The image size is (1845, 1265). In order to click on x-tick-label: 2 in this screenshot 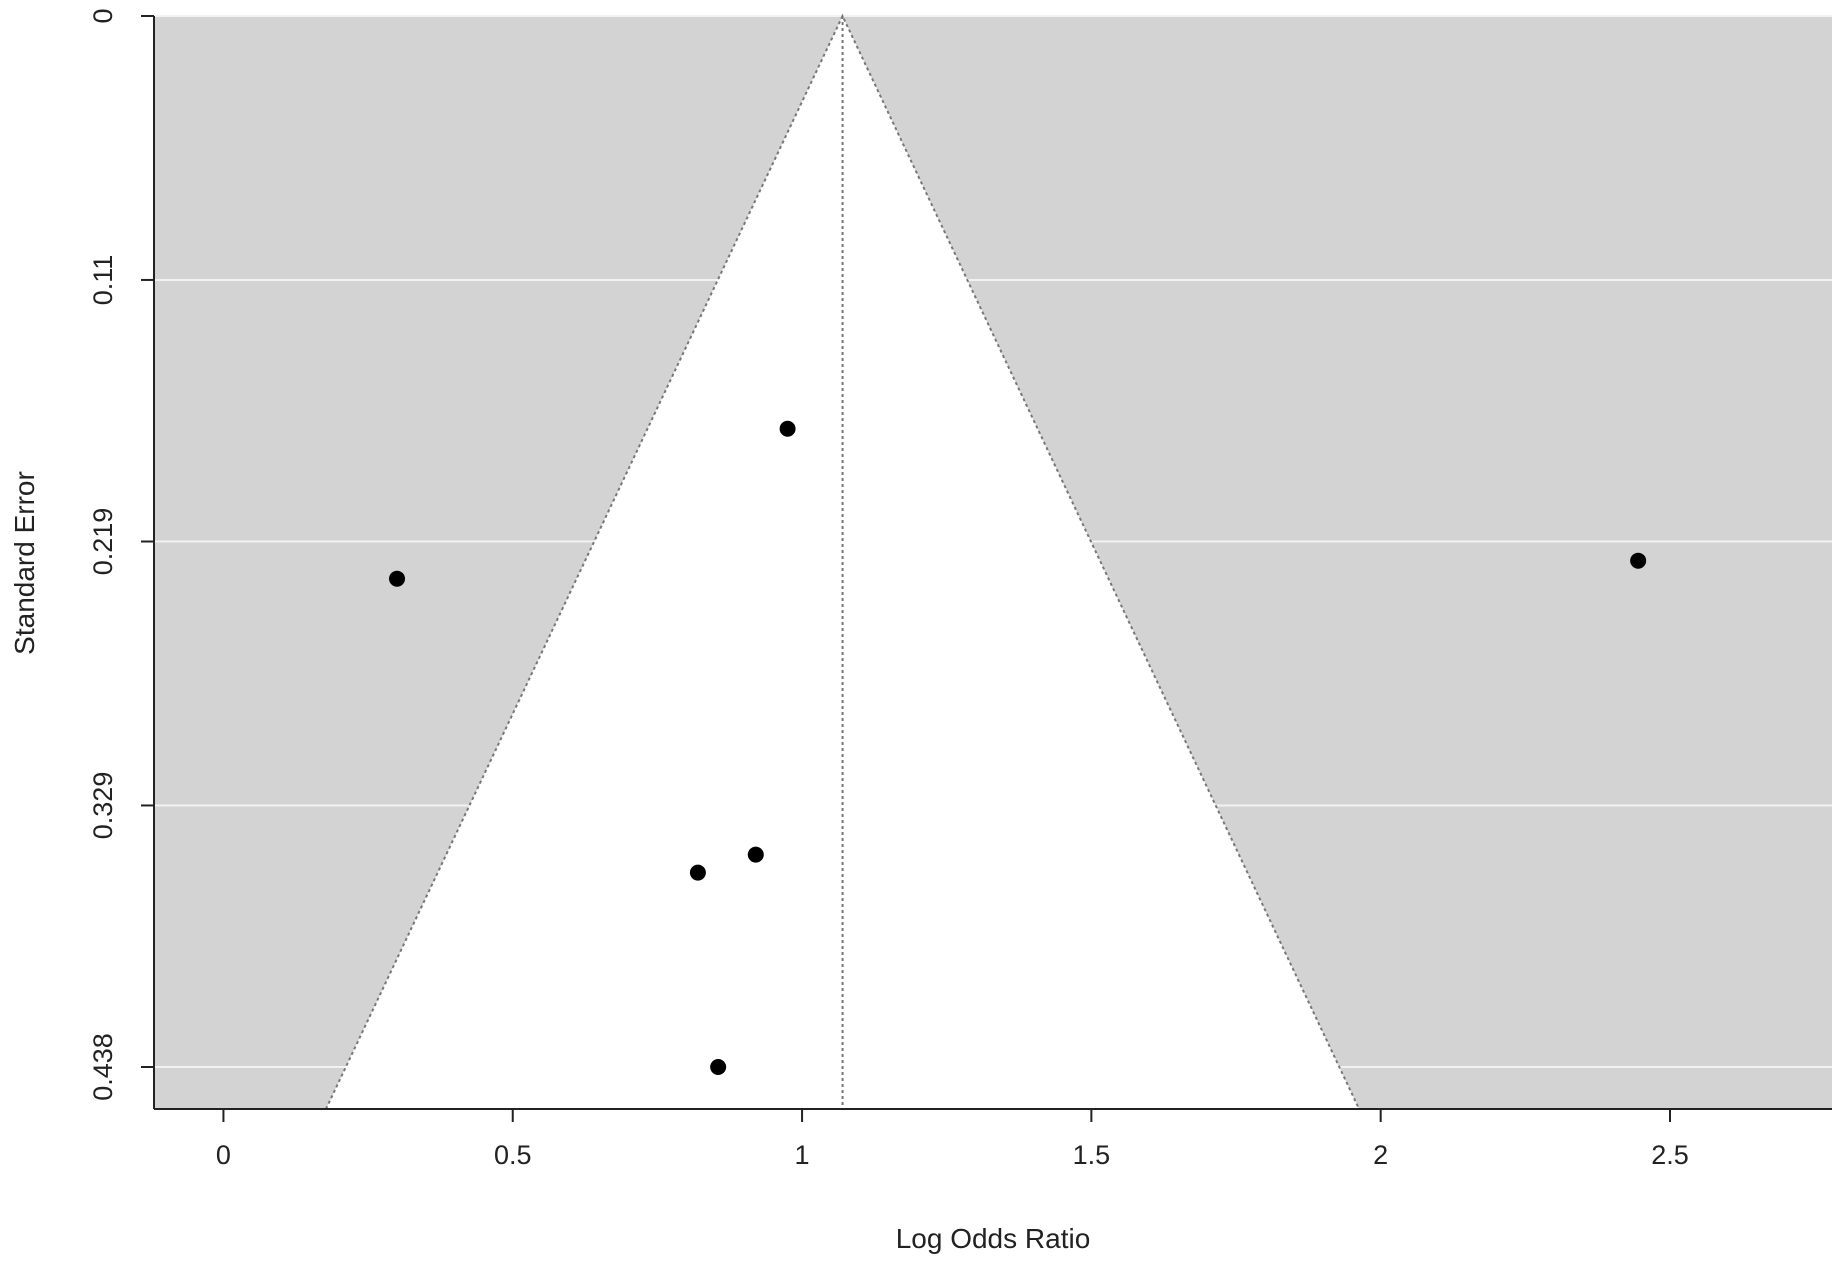, I will do `click(1380, 1155)`.